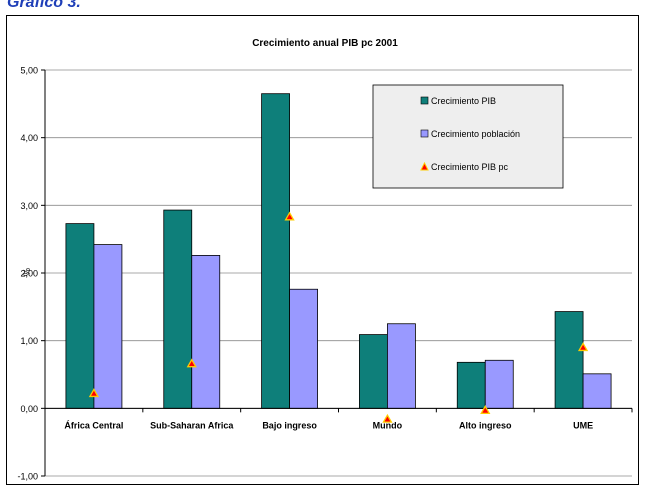 Image resolution: width=645 pixels, height=491 pixels. I want to click on legend-label: Crecimiento PIB pc, so click(470, 167).